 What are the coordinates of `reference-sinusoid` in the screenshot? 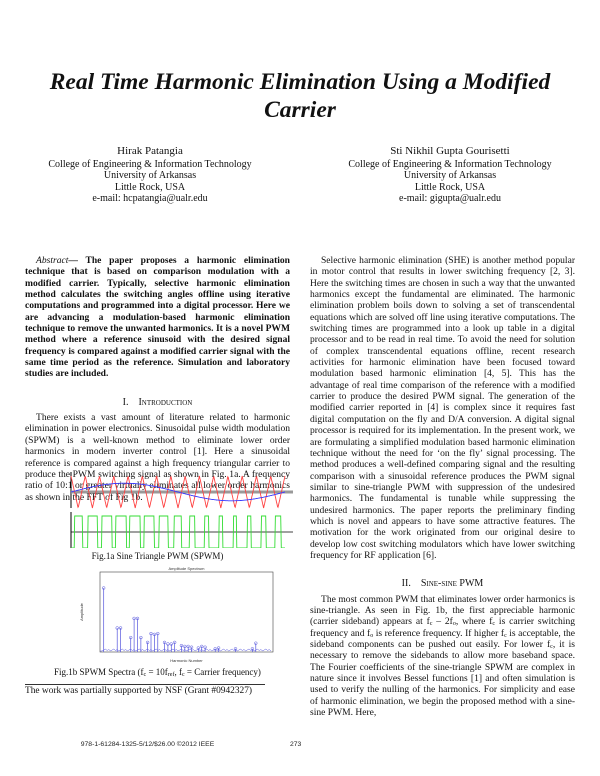 It's located at (178, 492).